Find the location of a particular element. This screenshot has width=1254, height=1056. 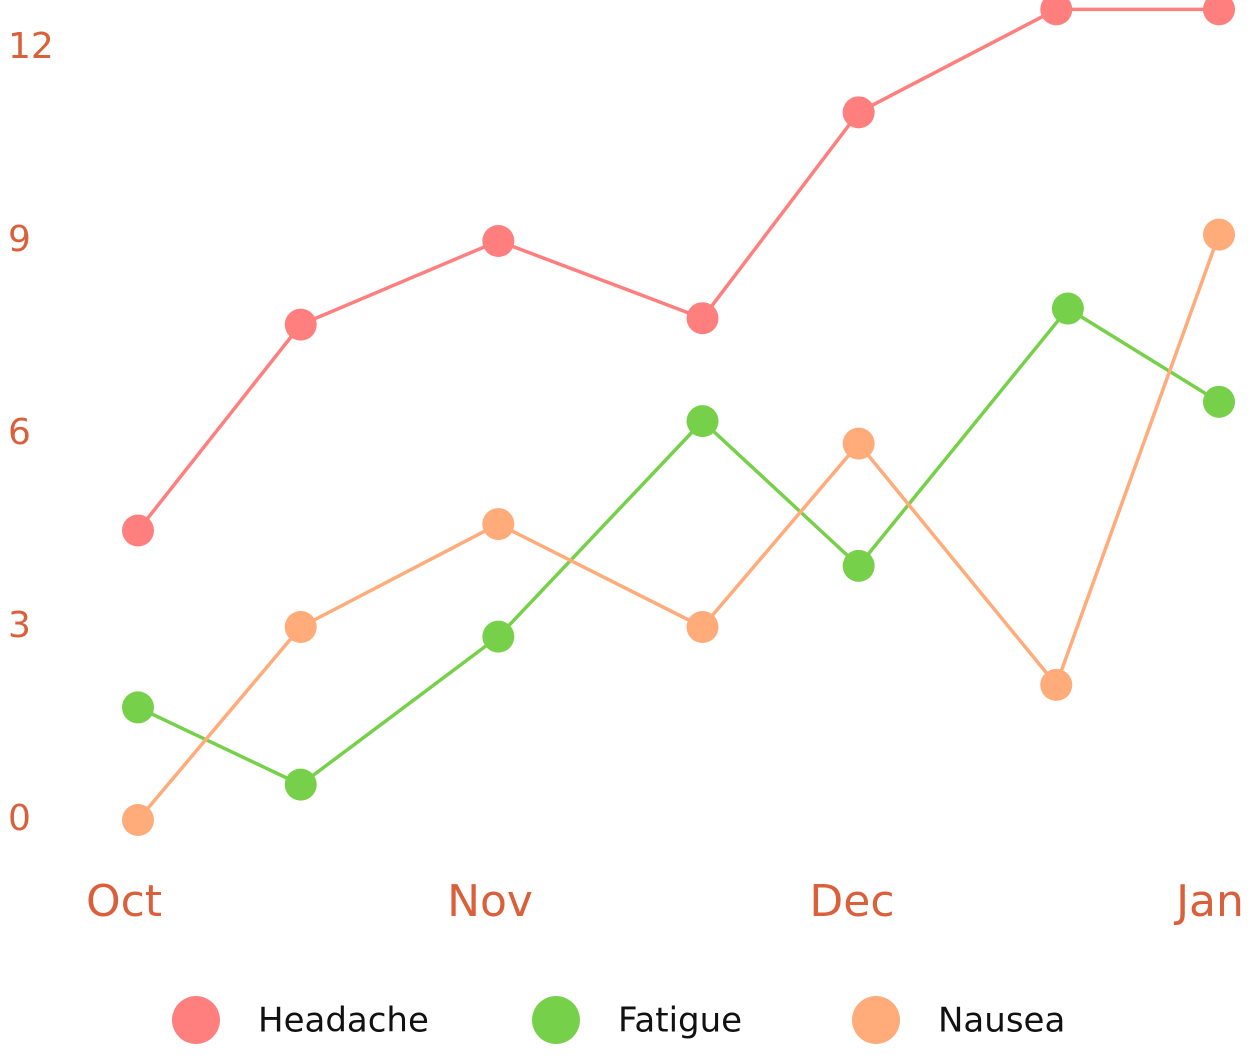

legend-label: Nausea is located at coordinates (1001, 1021).